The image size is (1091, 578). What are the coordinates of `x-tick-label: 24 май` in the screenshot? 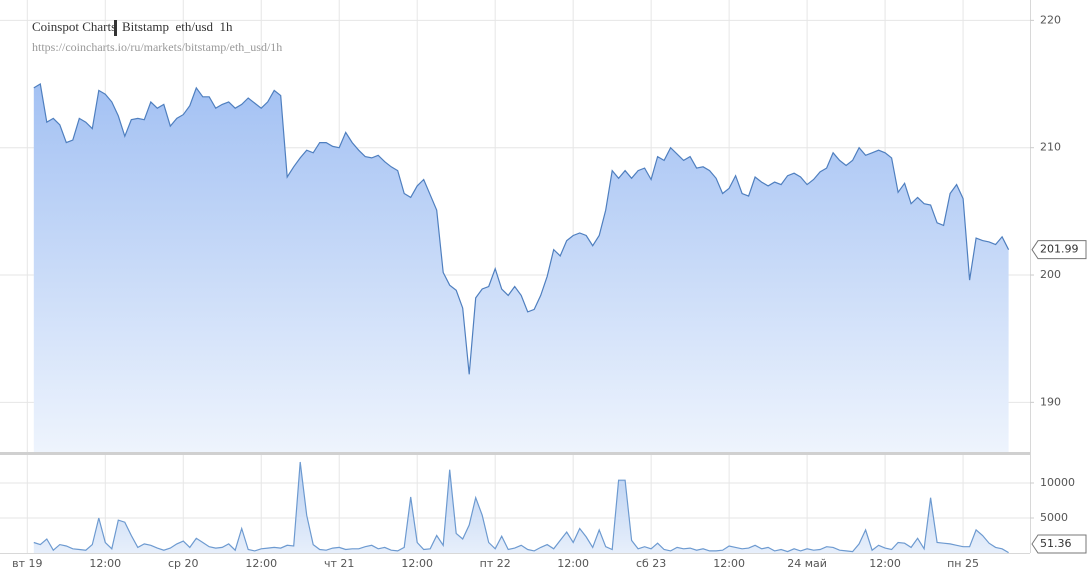 It's located at (807, 563).